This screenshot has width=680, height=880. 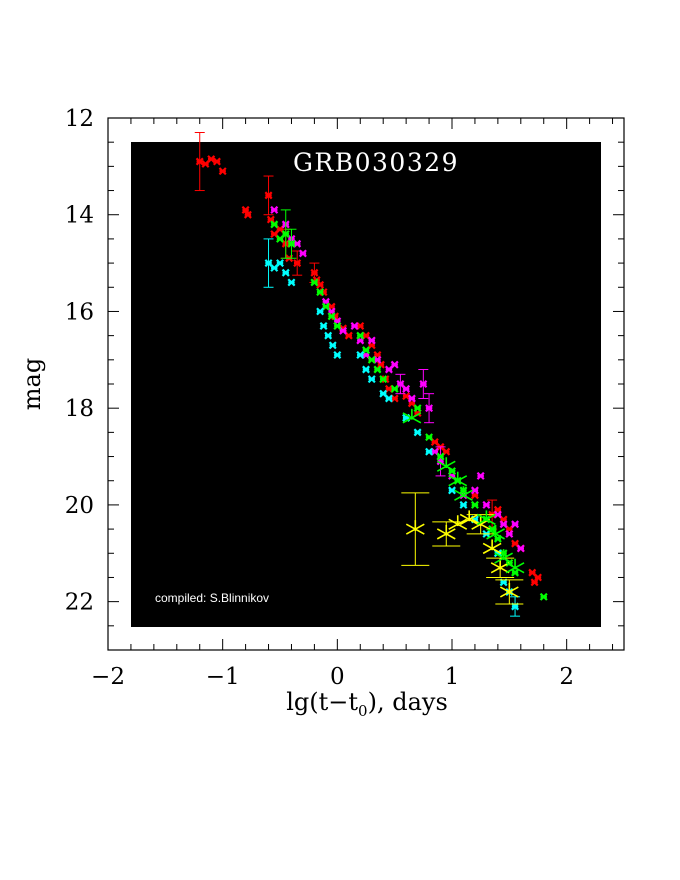 I want to click on compiled-note: compiled: S.Blinnikov, so click(x=212, y=598).